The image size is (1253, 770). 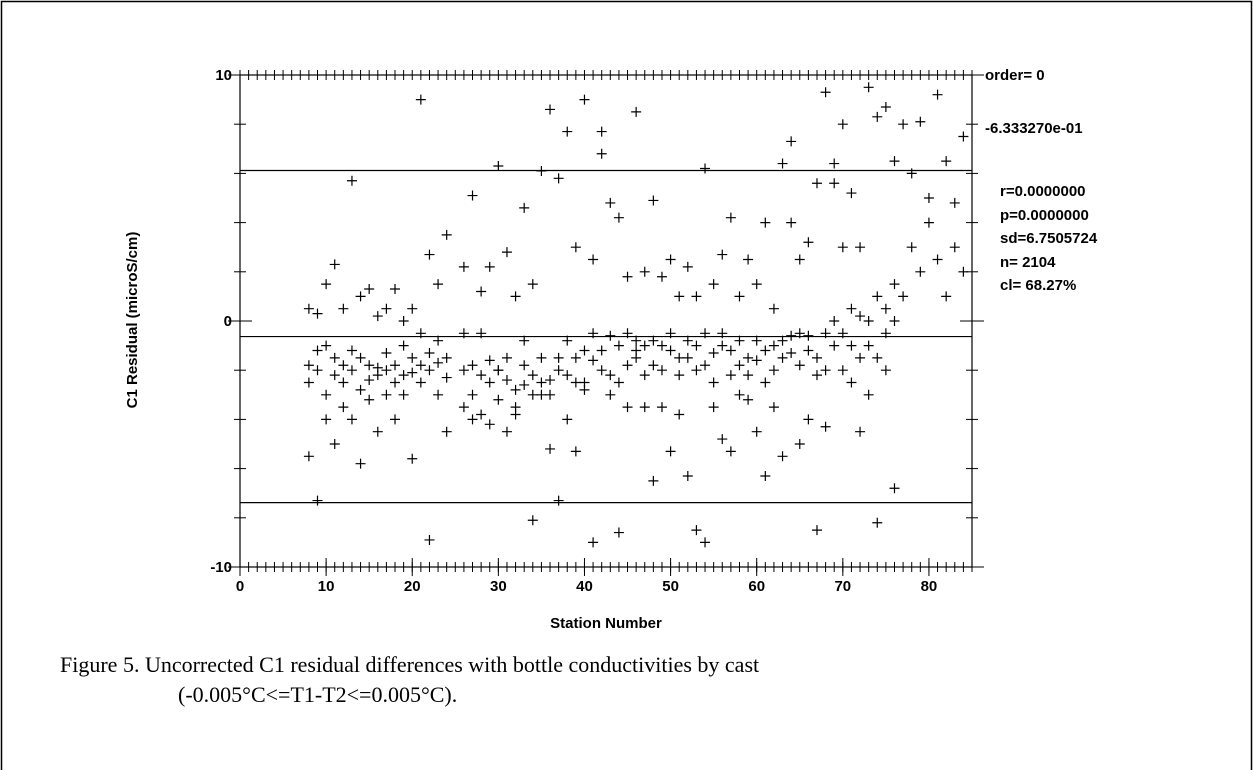 What do you see at coordinates (317, 694) in the screenshot?
I see `caption: (-0.005°C<=T1-T2<=0.005°C).` at bounding box center [317, 694].